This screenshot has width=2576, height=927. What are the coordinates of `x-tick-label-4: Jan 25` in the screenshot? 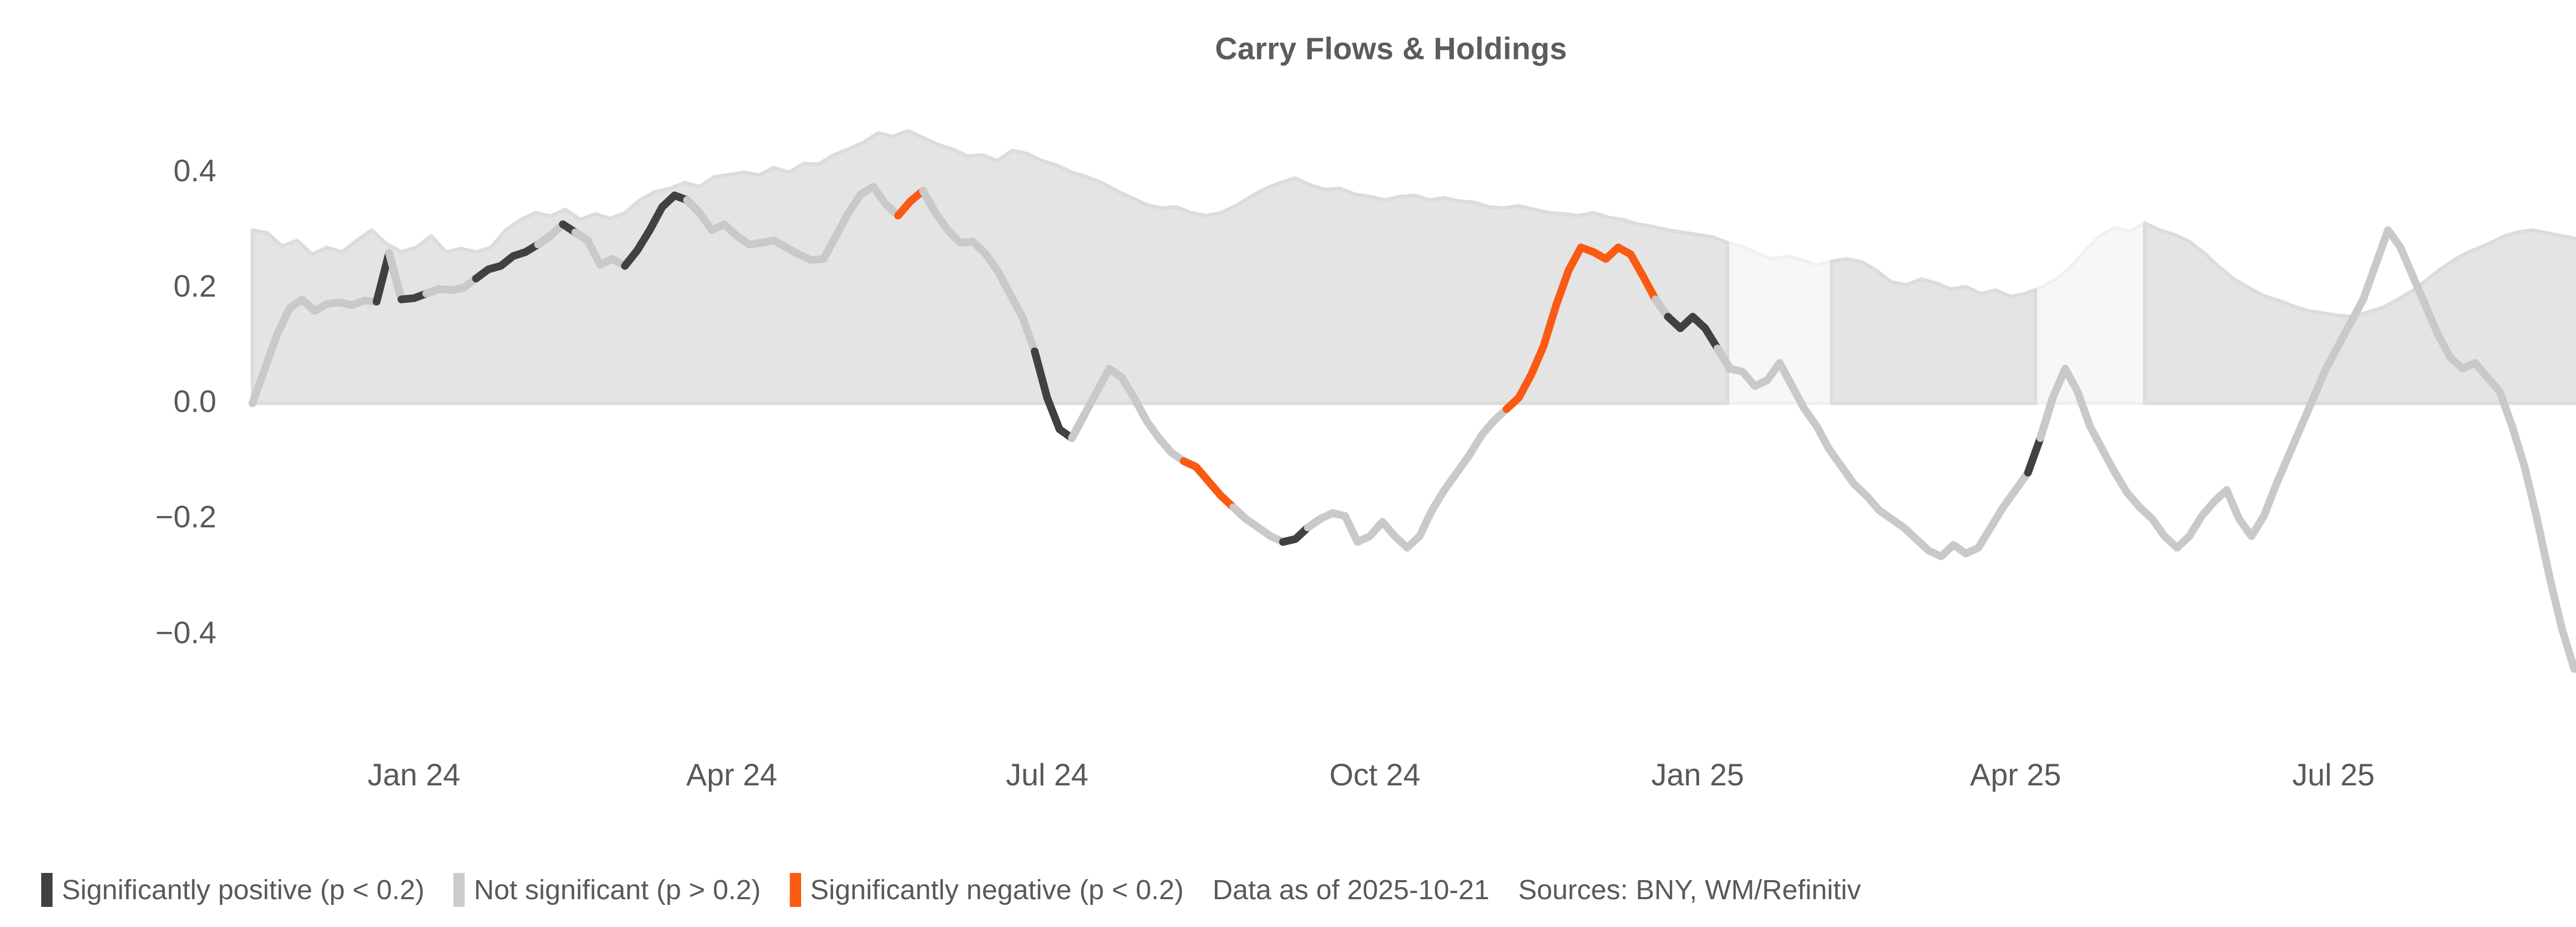 It's located at (1697, 775).